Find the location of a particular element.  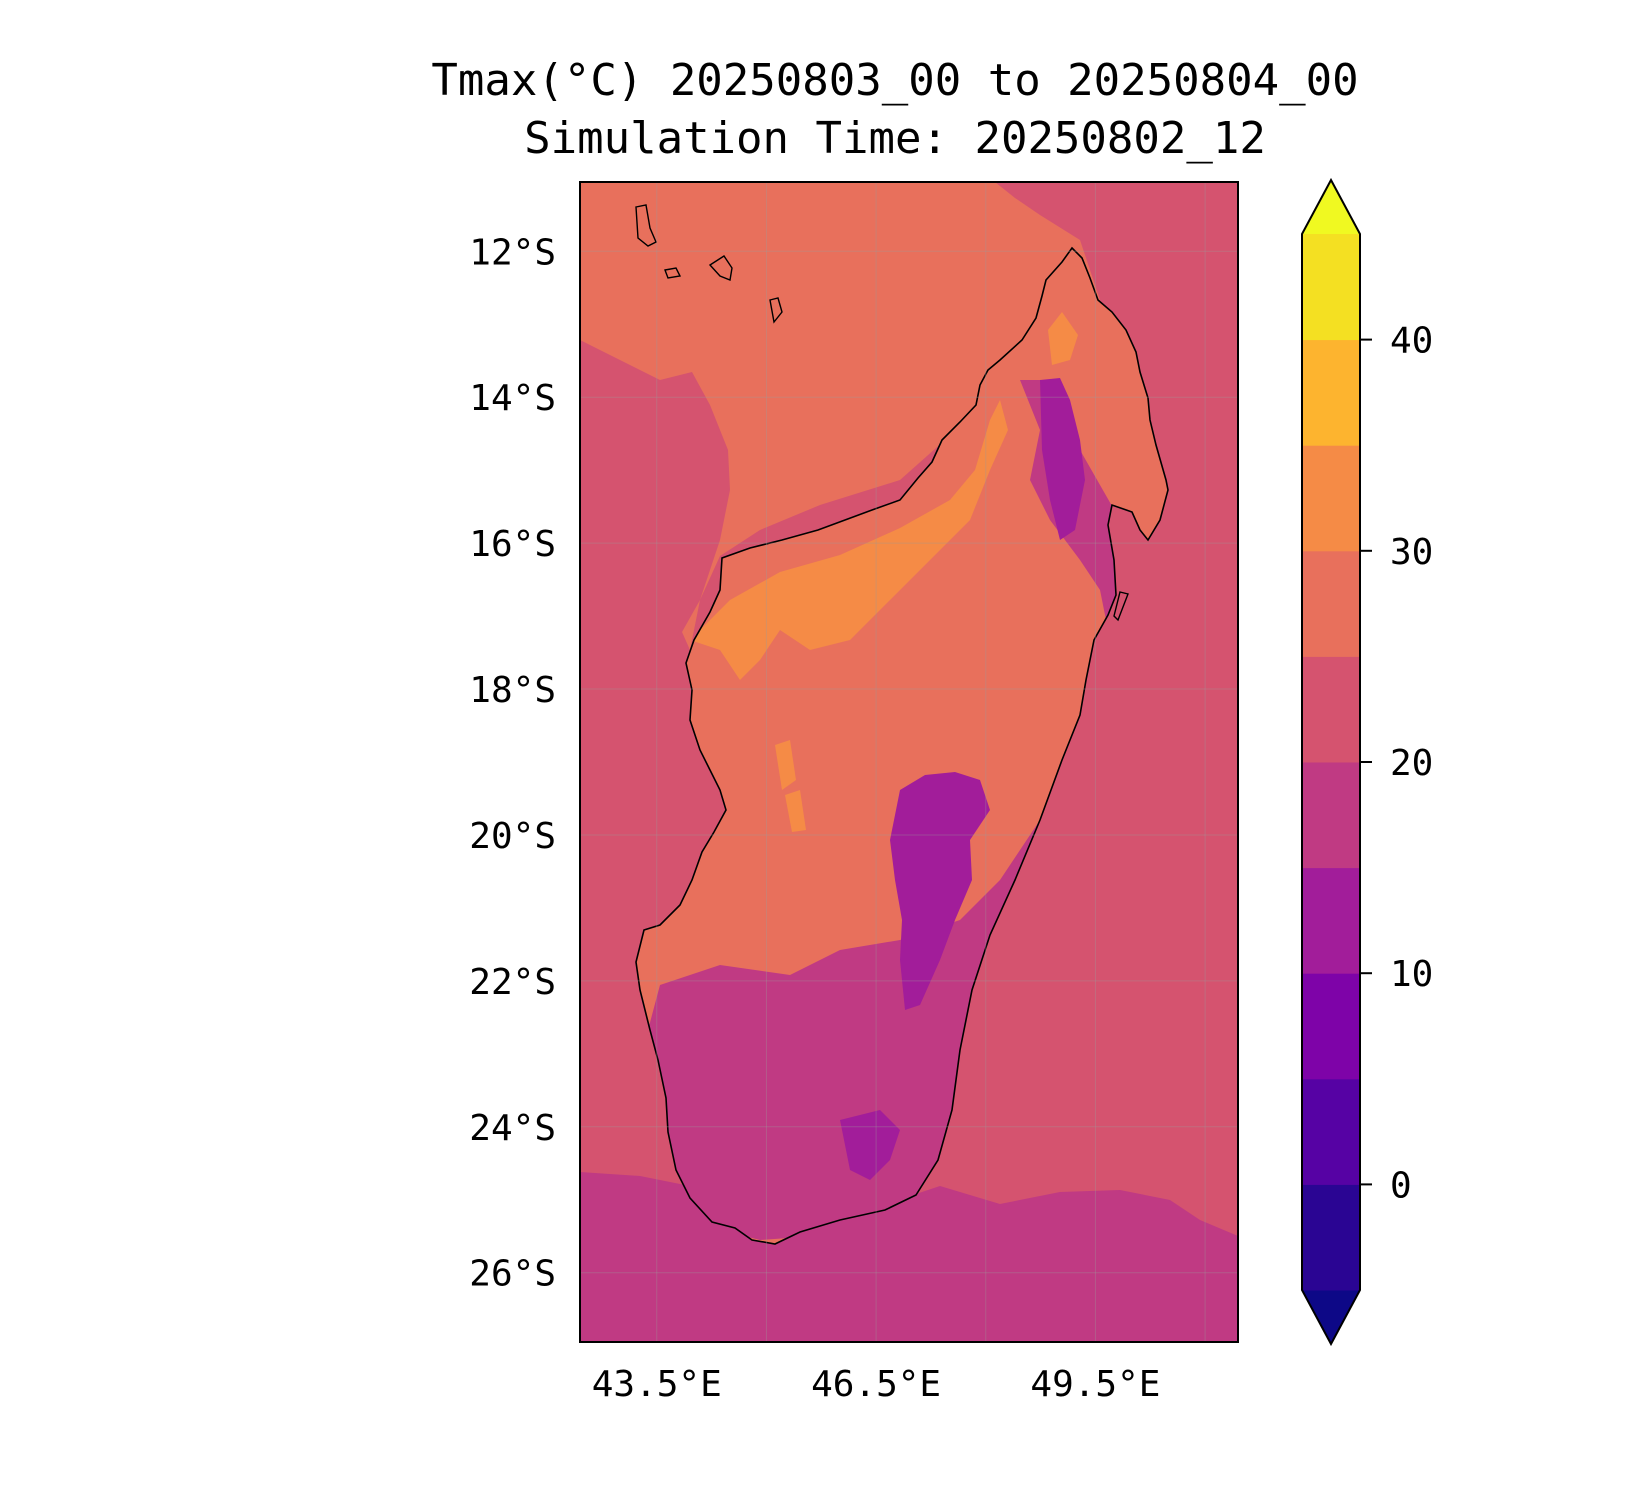

lat-tick-label: 18°S is located at coordinates (512, 690).